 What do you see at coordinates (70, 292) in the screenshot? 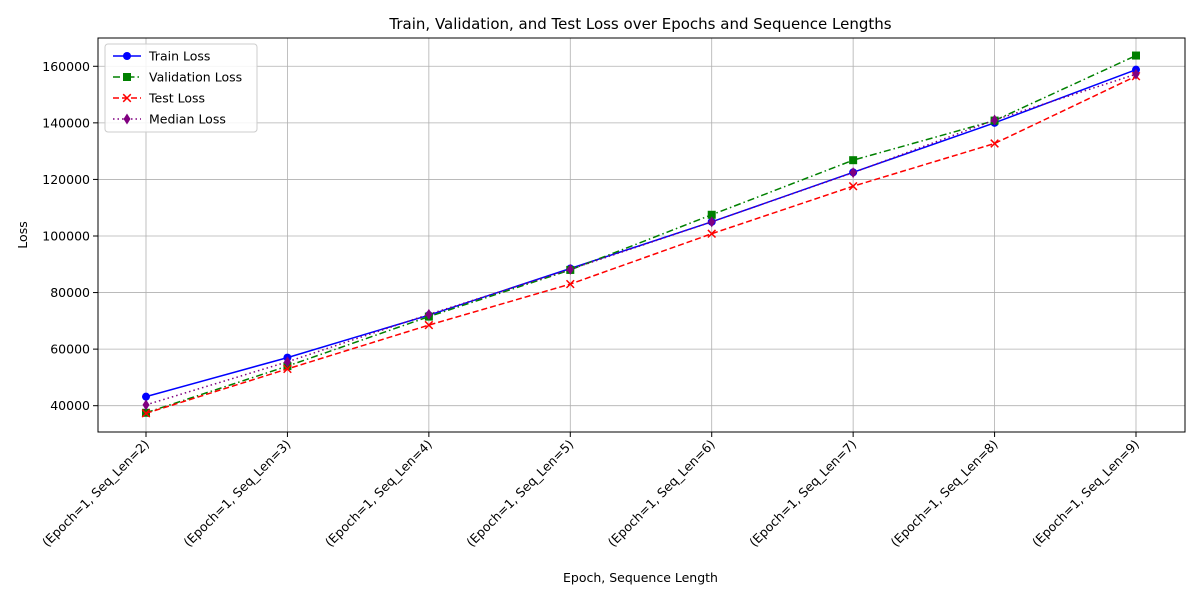
I see `y-tick-label: 80000` at bounding box center [70, 292].